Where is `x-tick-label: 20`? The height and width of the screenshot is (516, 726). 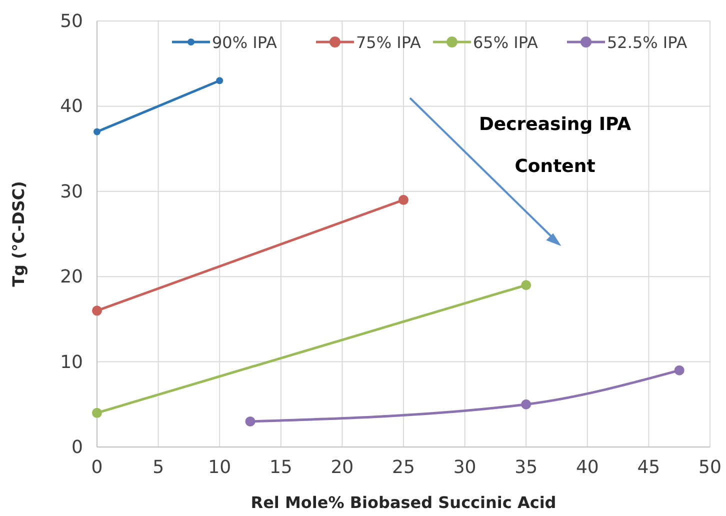 x-tick-label: 20 is located at coordinates (342, 467).